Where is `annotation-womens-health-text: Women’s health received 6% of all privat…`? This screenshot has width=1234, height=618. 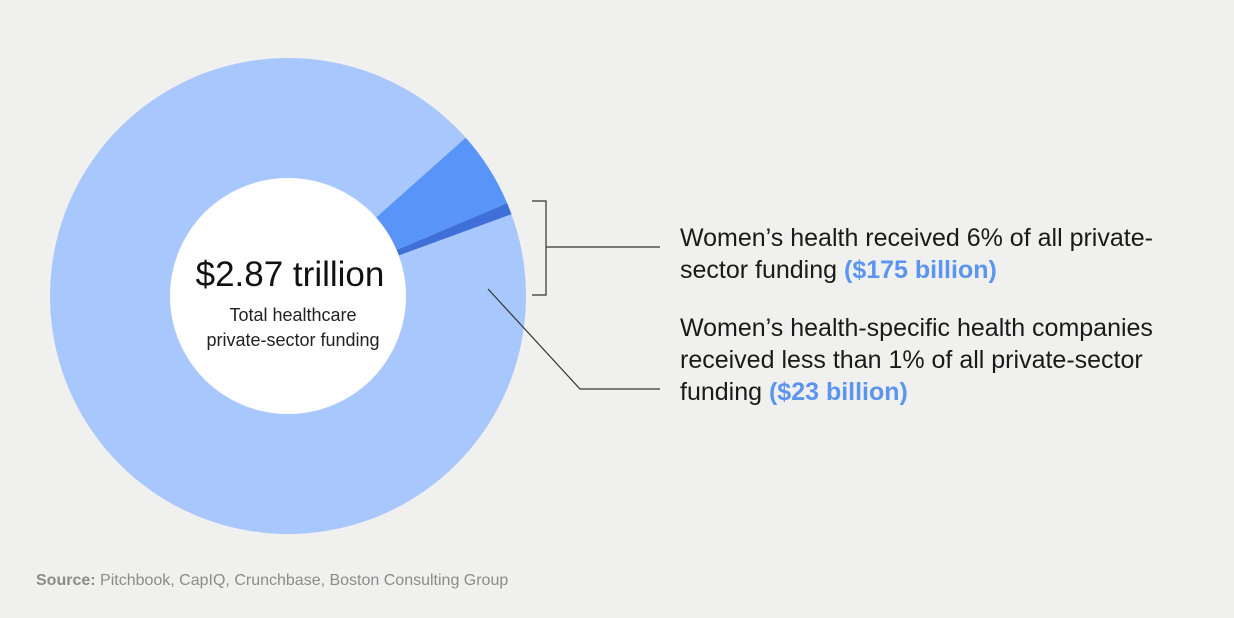 annotation-womens-health-text: Women’s health received 6% of all privat… is located at coordinates (916, 254).